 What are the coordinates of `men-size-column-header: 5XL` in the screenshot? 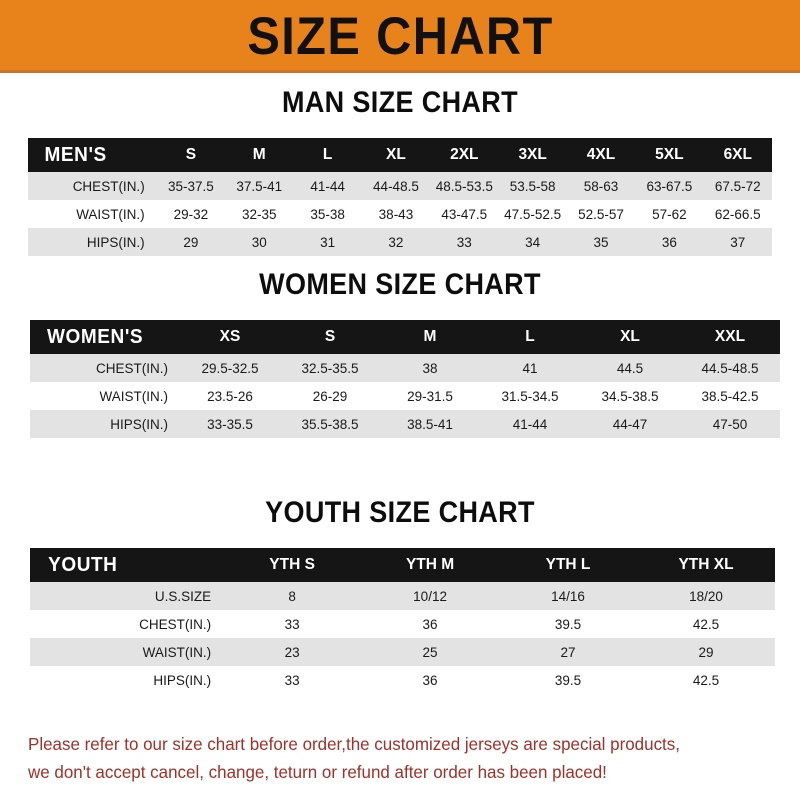 It's located at (669, 154).